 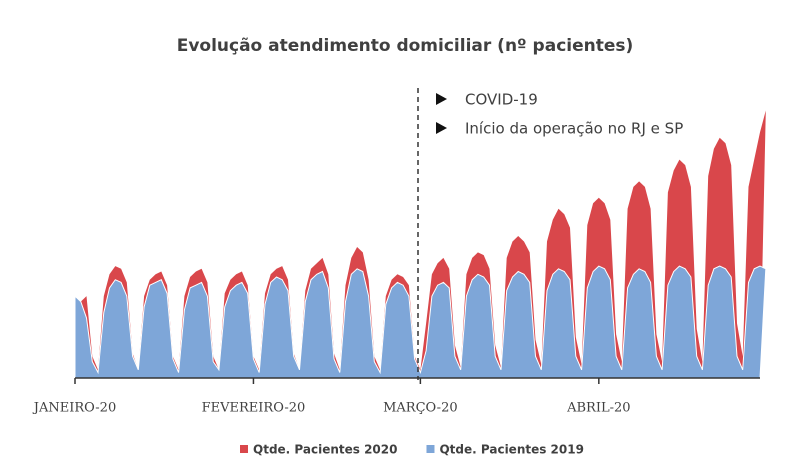 What do you see at coordinates (420, 408) in the screenshot?
I see `x-tick-label: MARÇO-20` at bounding box center [420, 408].